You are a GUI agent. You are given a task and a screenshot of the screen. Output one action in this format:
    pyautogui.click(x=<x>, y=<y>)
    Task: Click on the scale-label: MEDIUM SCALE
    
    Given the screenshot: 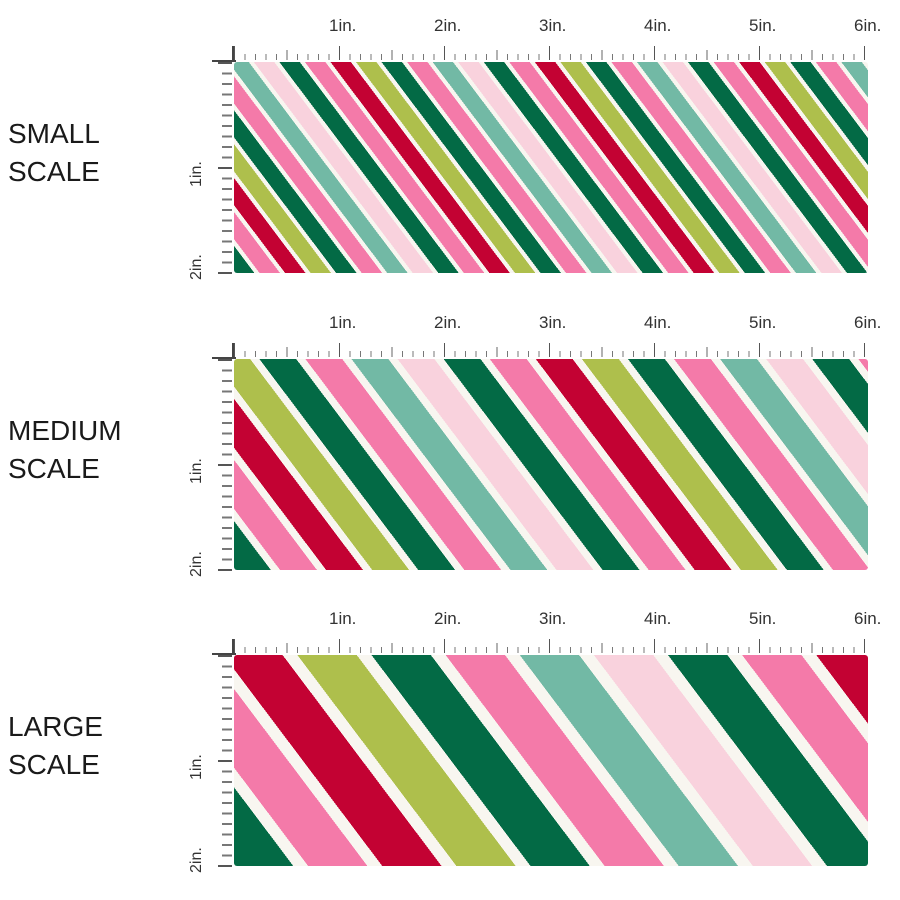 What is the action you would take?
    pyautogui.click(x=65, y=450)
    